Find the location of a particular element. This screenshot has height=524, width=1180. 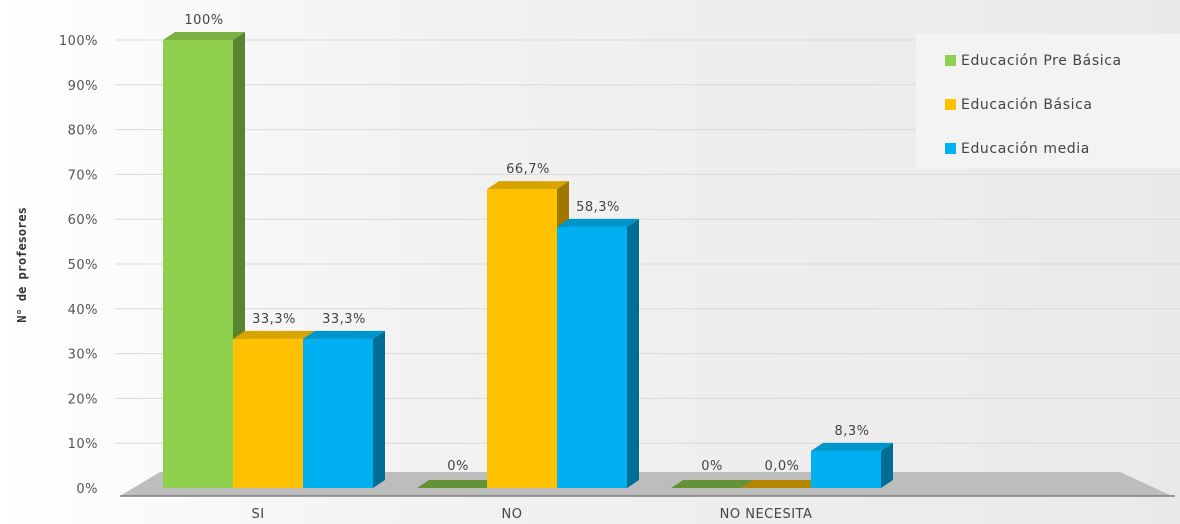

data-label: 58,3% is located at coordinates (598, 207).